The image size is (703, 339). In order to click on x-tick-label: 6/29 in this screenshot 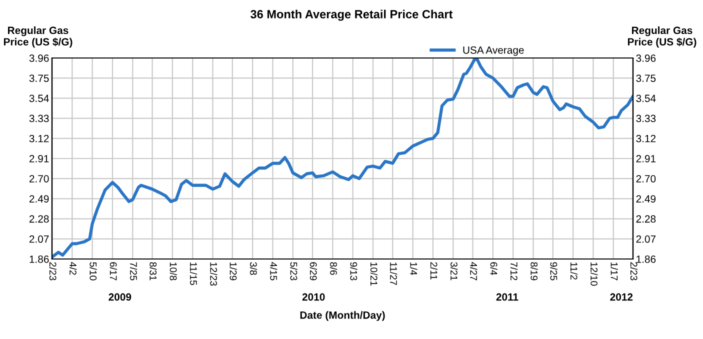, I will do `click(314, 271)`.